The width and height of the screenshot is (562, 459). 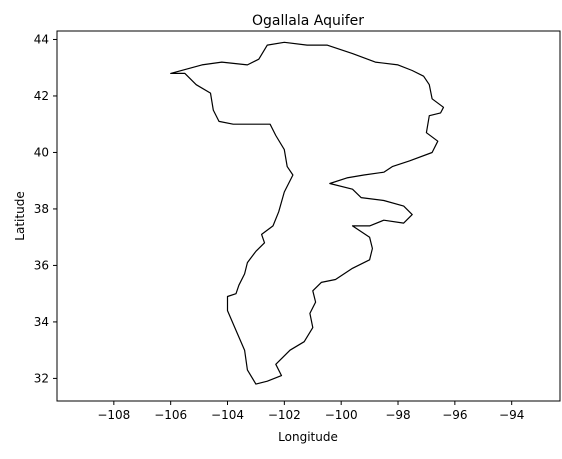 I want to click on x-axis-label: Longitude, so click(x=308, y=437).